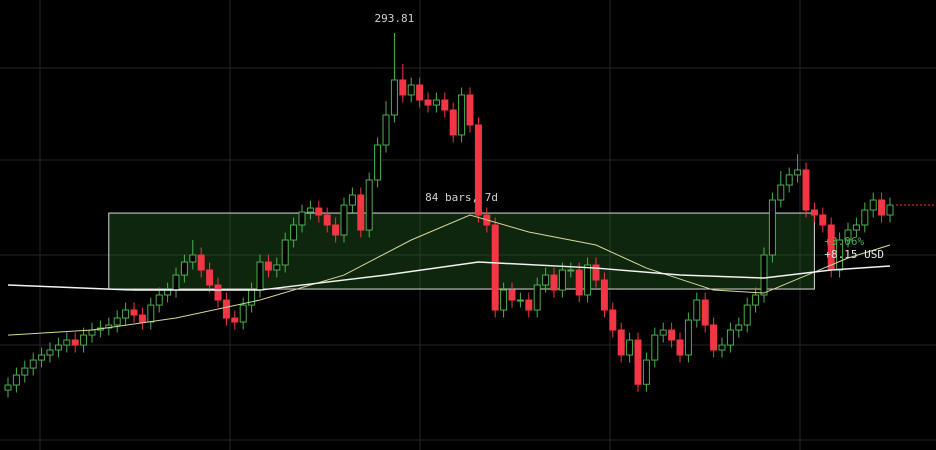 The height and width of the screenshot is (450, 936). Describe the element at coordinates (461, 251) in the screenshot. I see `measure-box` at that location.